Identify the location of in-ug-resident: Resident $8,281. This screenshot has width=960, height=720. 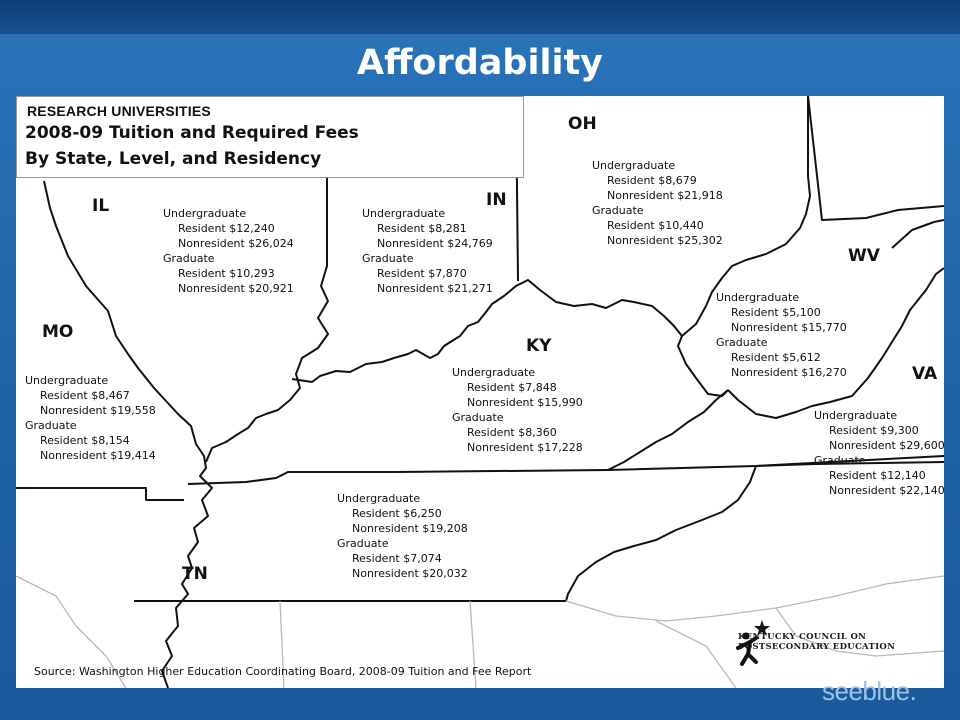
(422, 228).